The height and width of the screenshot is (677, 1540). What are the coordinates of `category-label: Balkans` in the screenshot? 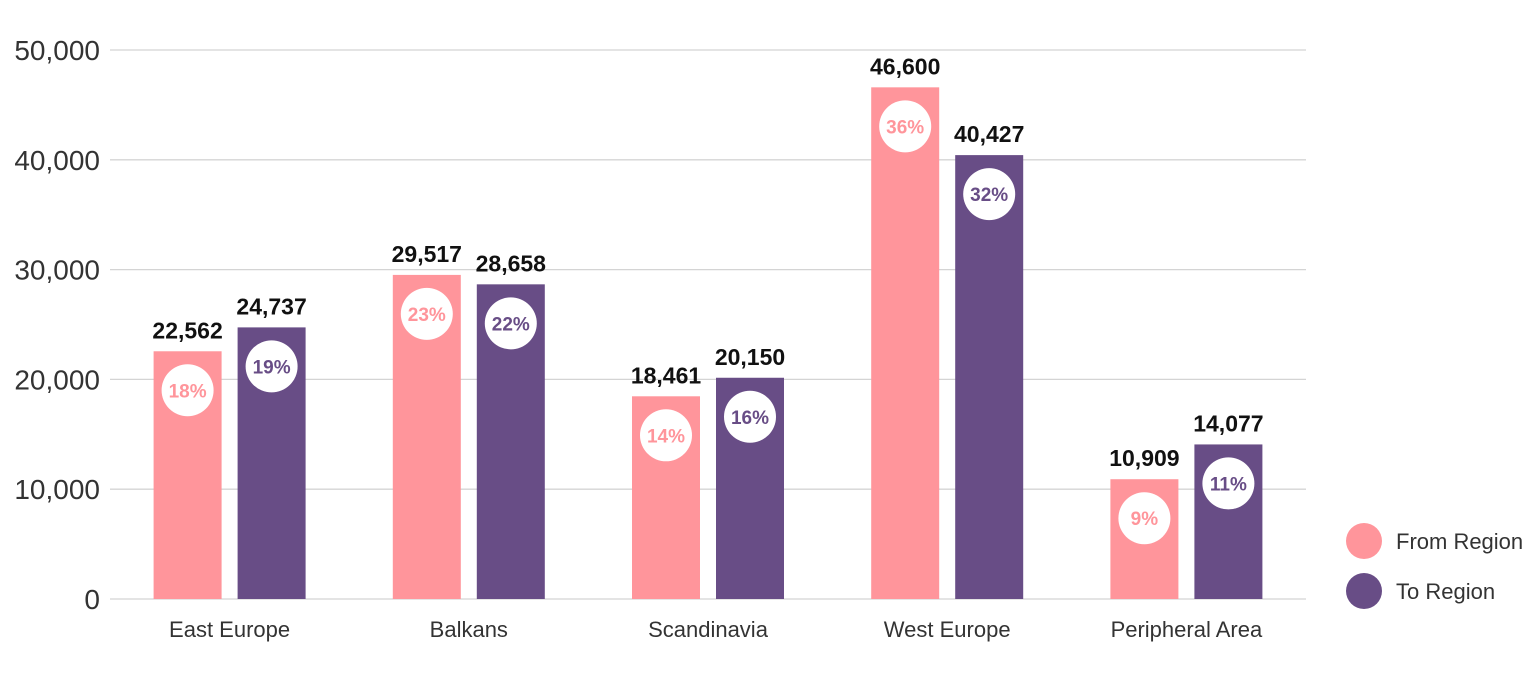 It's located at (469, 629).